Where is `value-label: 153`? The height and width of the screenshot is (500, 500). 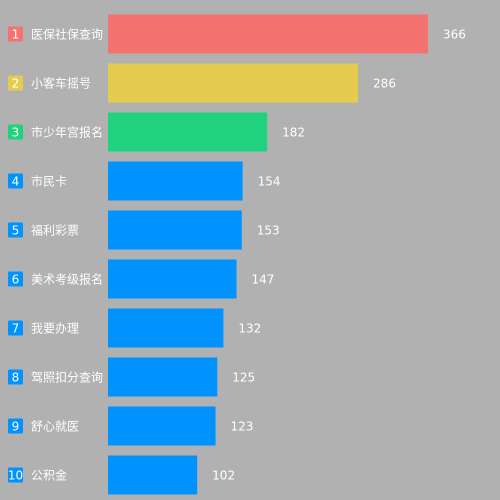
value-label: 153 is located at coordinates (268, 231).